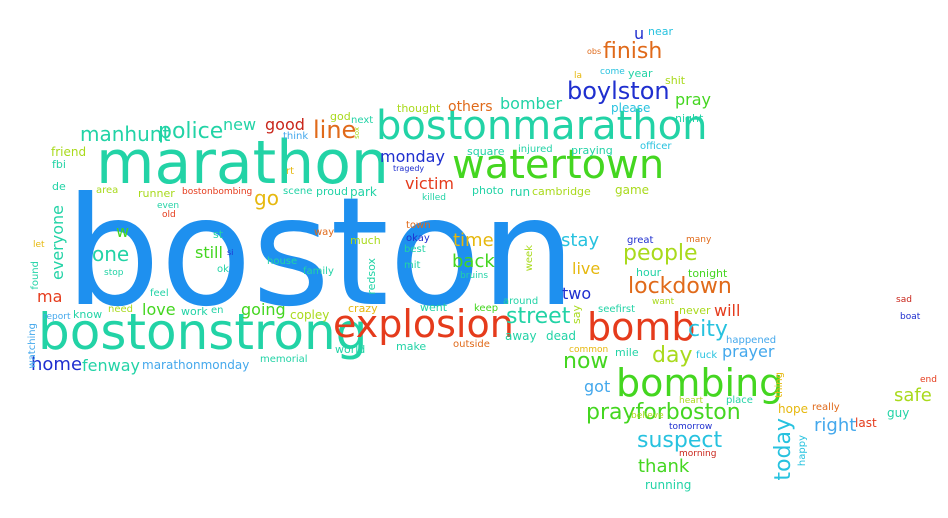 The height and width of the screenshot is (518, 948). What do you see at coordinates (699, 240) in the screenshot?
I see `word-many: many` at bounding box center [699, 240].